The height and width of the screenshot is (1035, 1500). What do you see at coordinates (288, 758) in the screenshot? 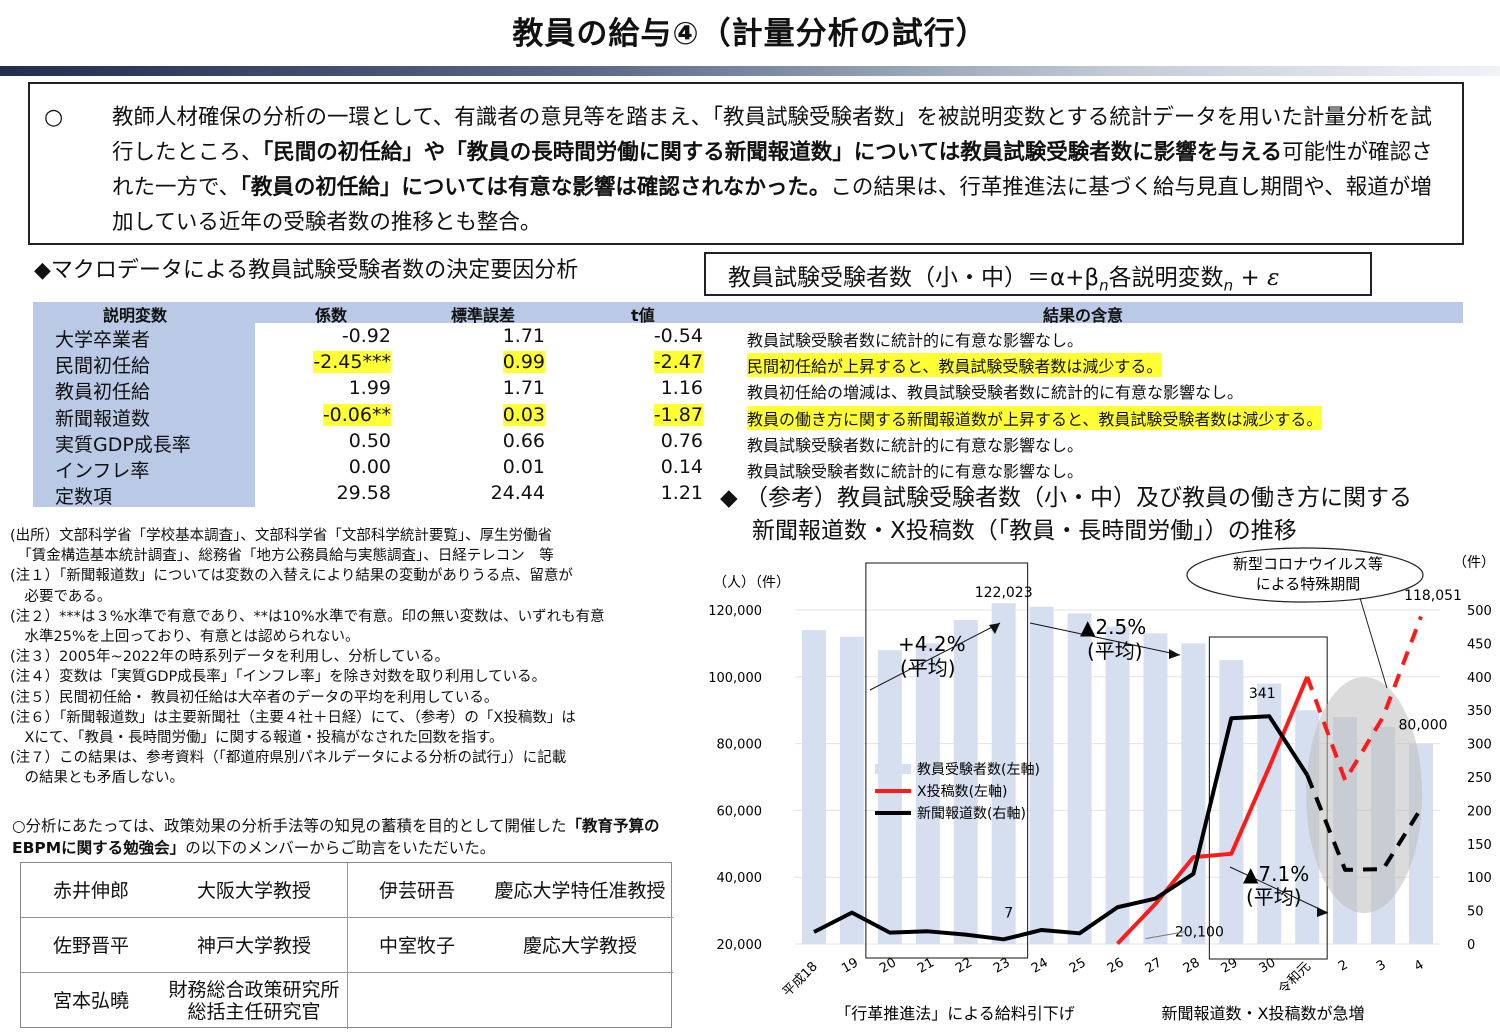
I see `note-line: (注７）この結果は、参考資料（「都道府県別パネルデータによる分析の試行」）に記載` at bounding box center [288, 758].